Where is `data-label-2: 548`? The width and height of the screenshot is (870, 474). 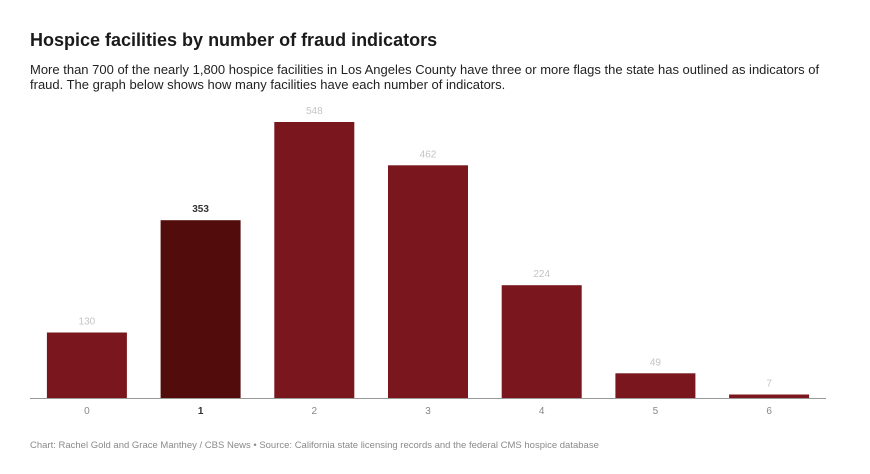 data-label-2: 548 is located at coordinates (314, 111).